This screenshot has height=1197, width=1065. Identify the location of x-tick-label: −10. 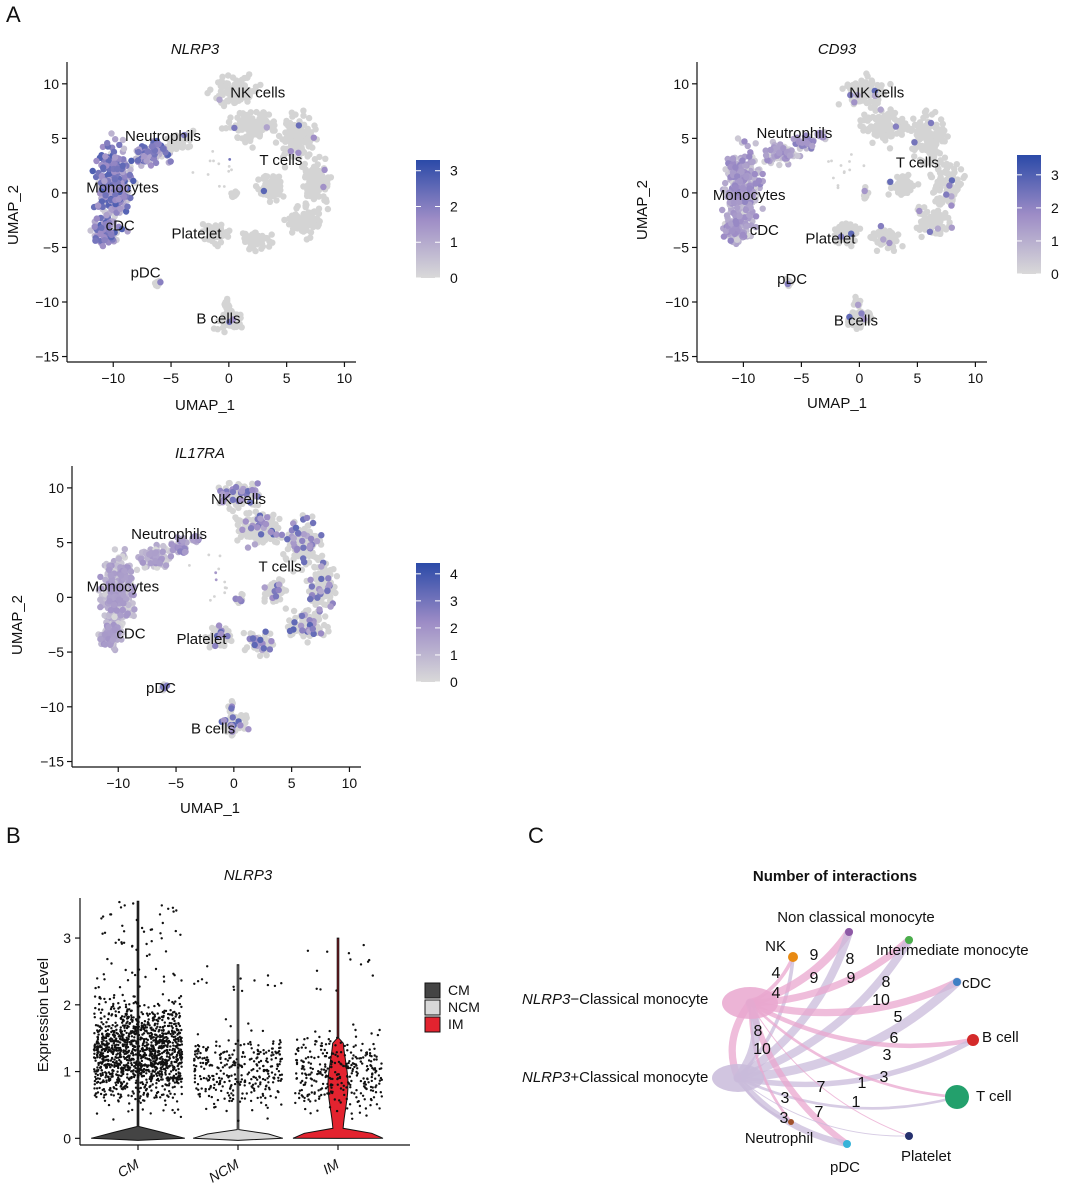
(118, 783).